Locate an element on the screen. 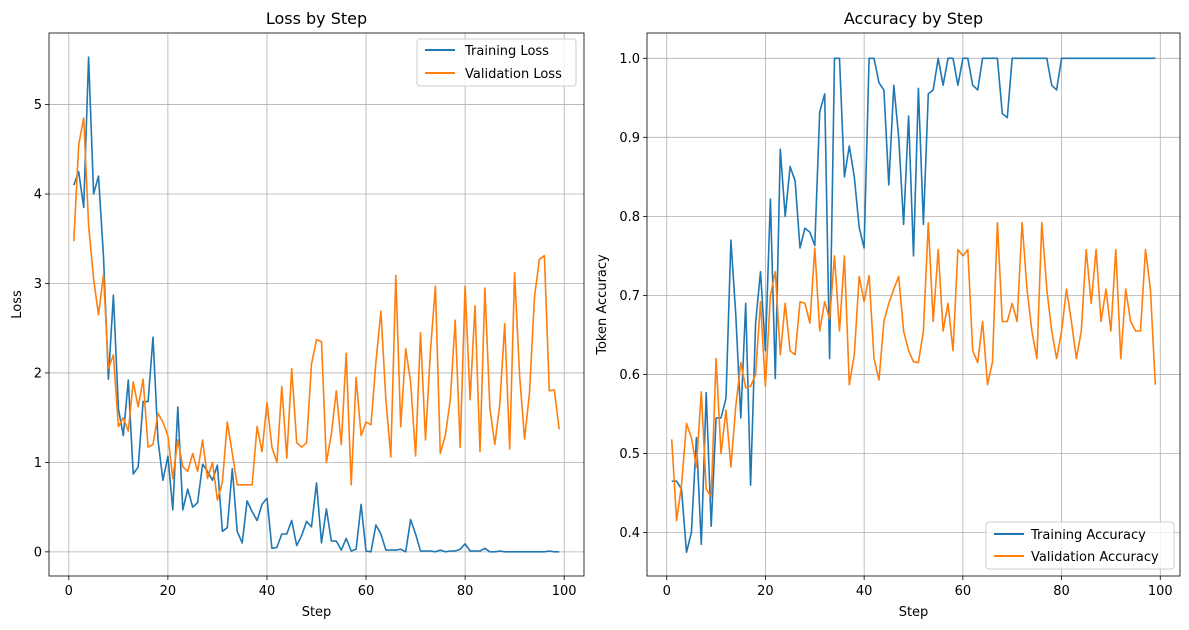 The image size is (1189, 630). loss-x-tick-label: 20 is located at coordinates (168, 591).